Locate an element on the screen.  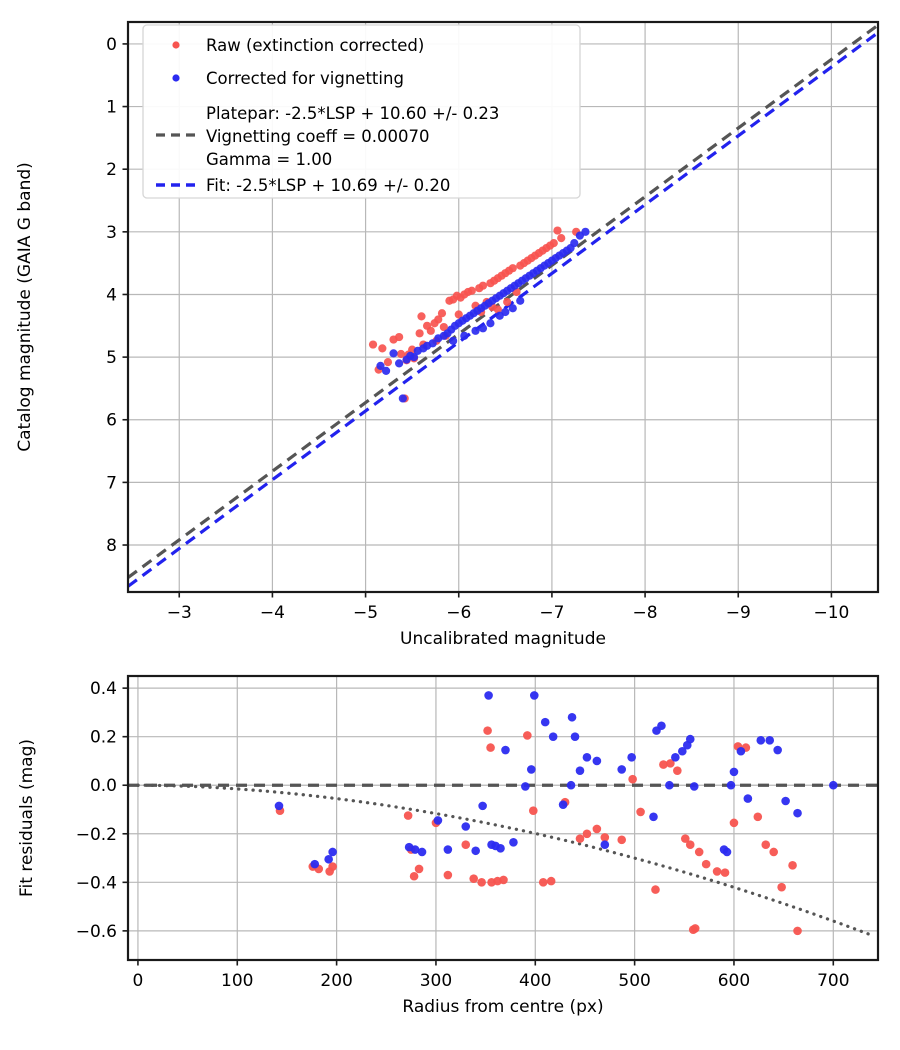
y-tick-label: 0 is located at coordinates (111, 45).